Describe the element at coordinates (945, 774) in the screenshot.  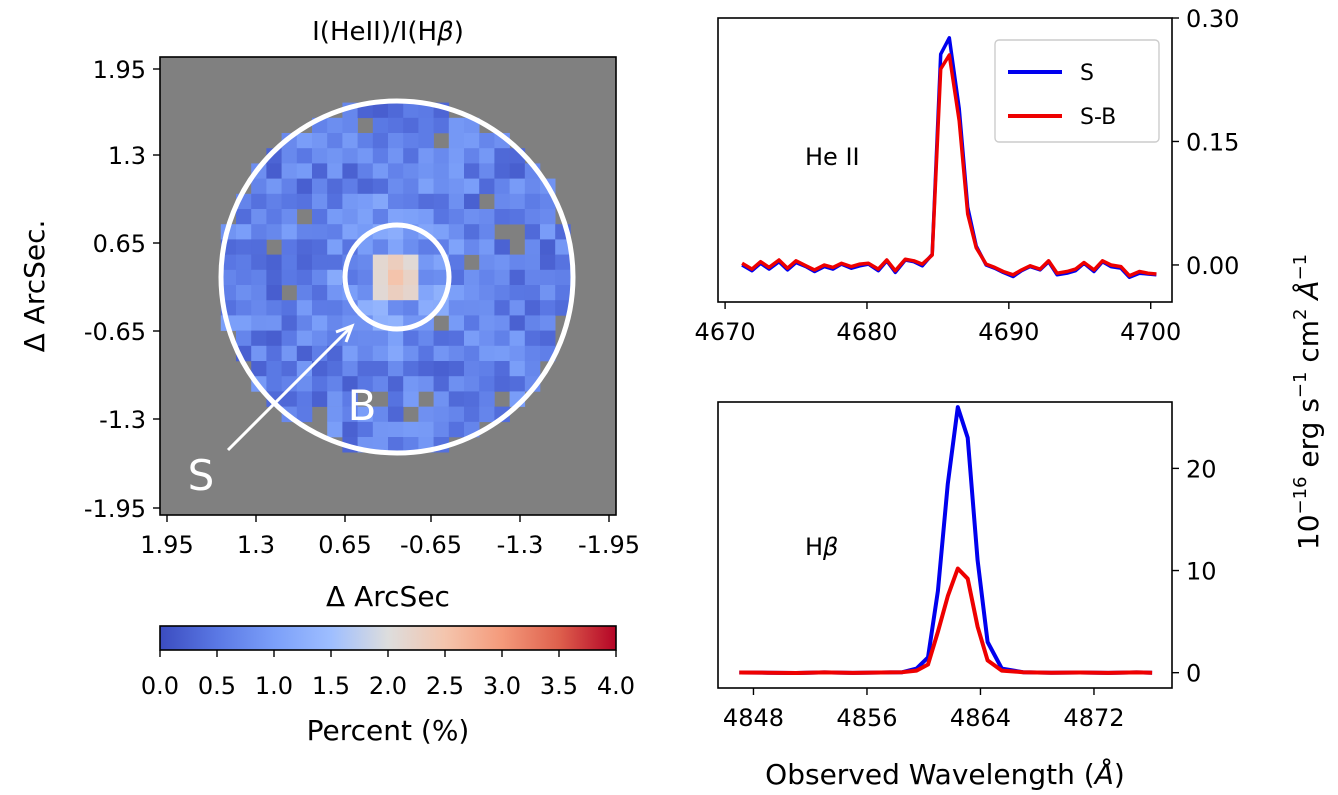
I see `shared-xlabel: Observed Wavelength (Å)` at that location.